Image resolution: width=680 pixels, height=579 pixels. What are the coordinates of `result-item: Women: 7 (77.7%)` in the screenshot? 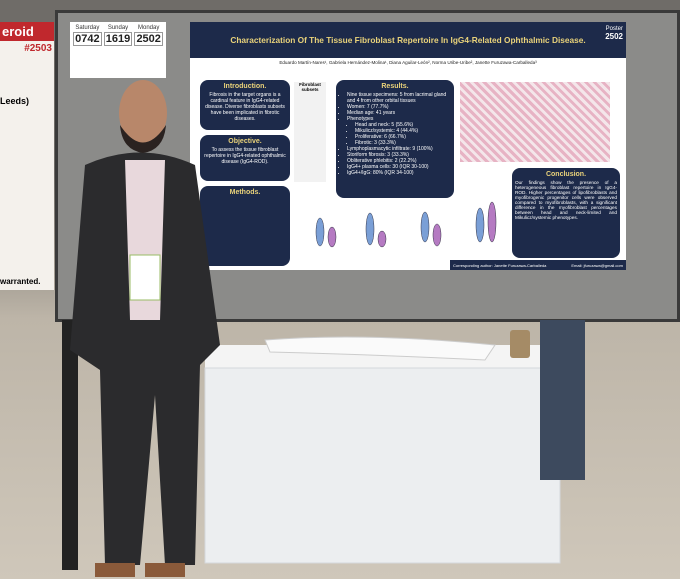 It's located at (399, 107).